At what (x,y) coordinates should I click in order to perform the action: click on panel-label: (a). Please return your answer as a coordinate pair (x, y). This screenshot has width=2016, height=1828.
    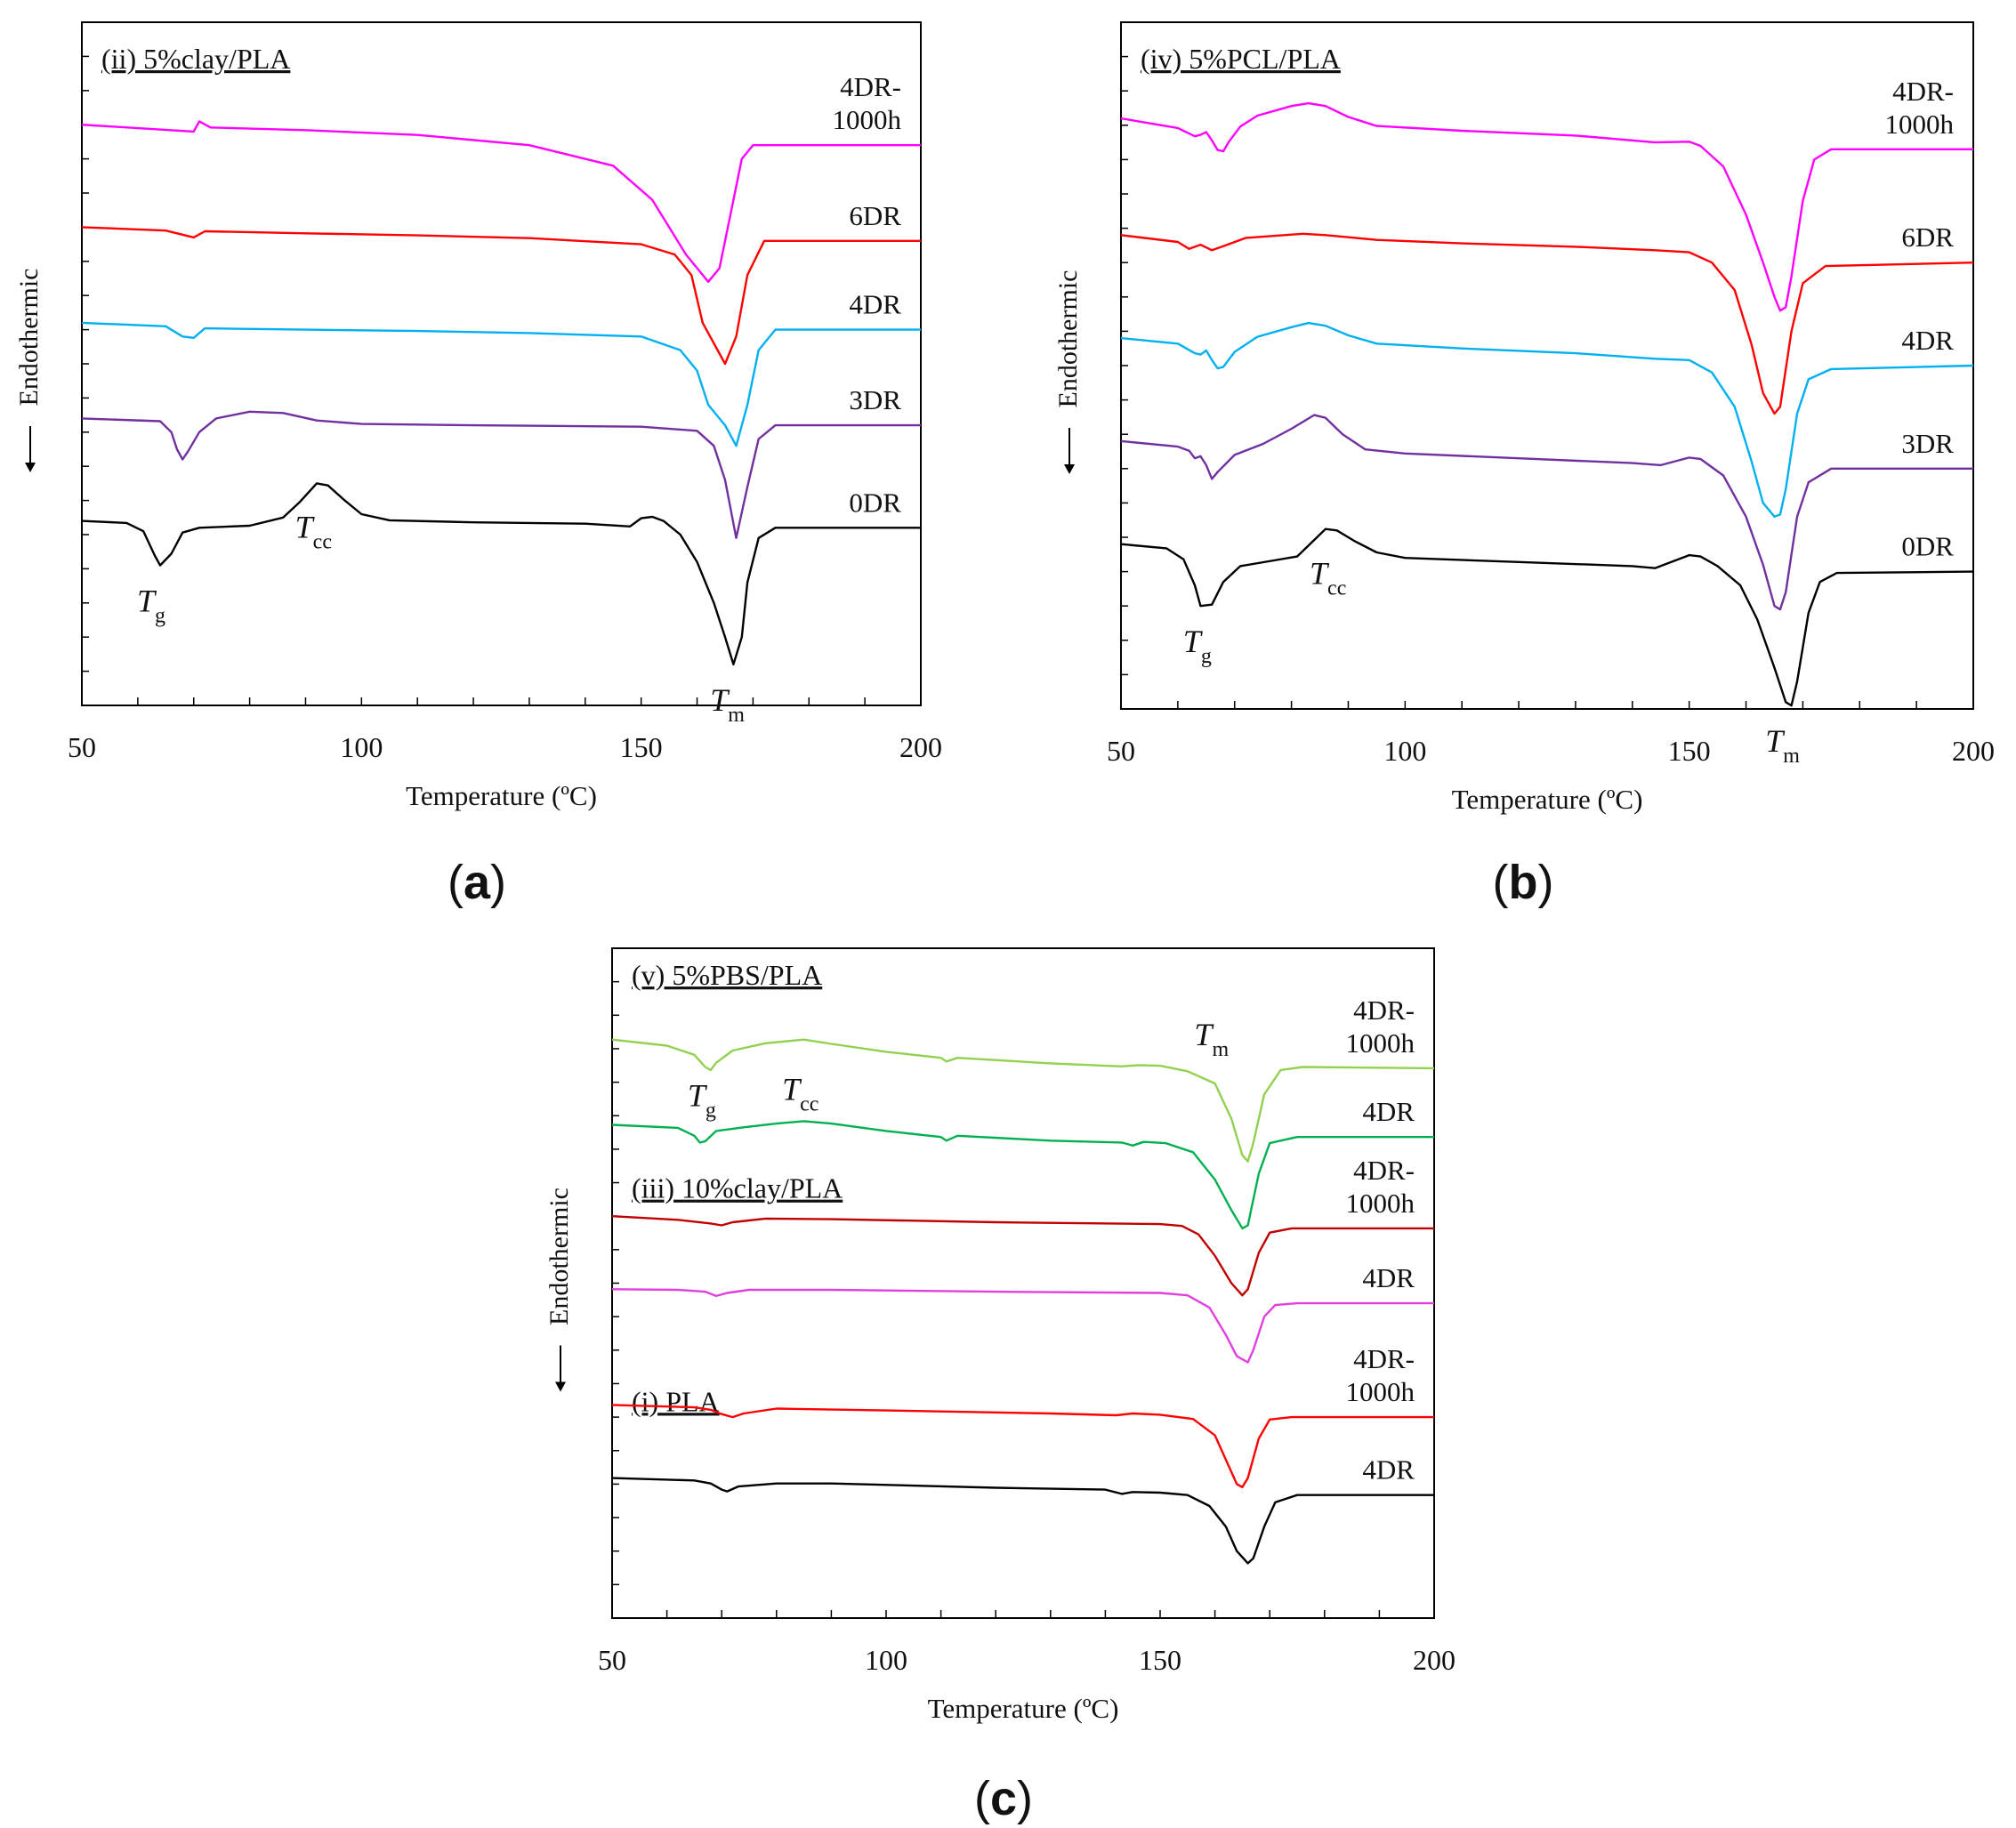
    Looking at the image, I should click on (477, 882).